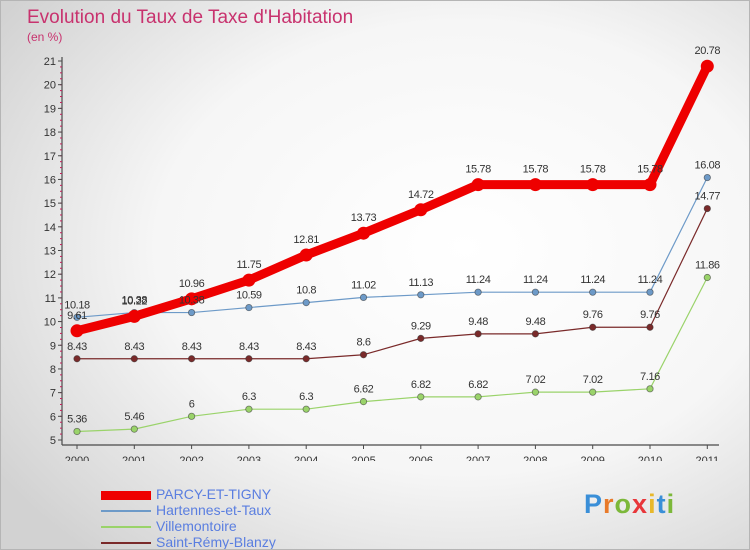  I want to click on y-tick-label: 8, so click(53, 370).